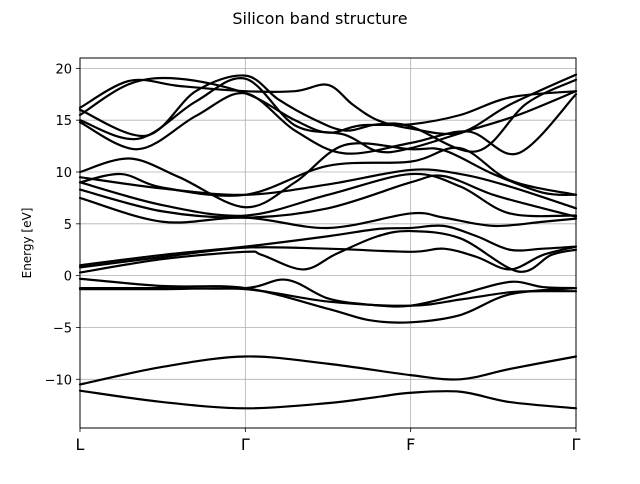 The width and height of the screenshot is (640, 484). What do you see at coordinates (80, 444) in the screenshot?
I see `x-tick-label: L` at bounding box center [80, 444].